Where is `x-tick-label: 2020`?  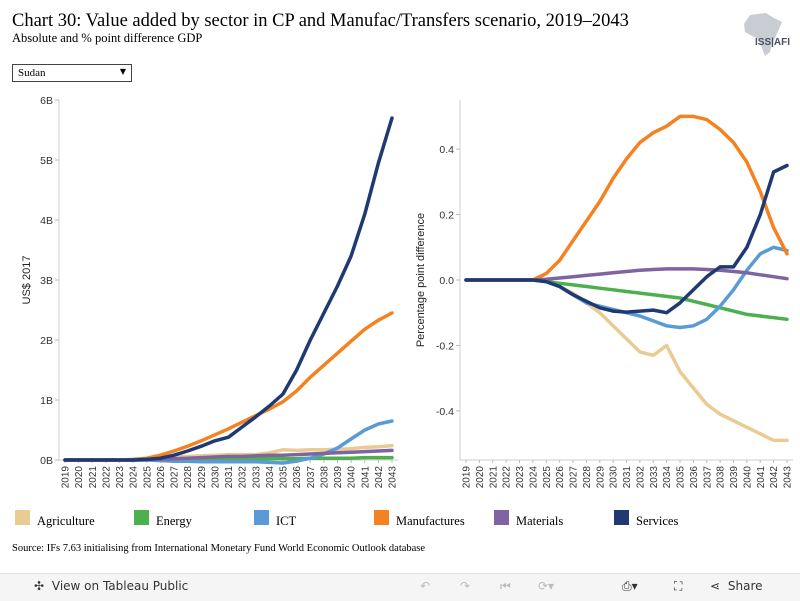 x-tick-label: 2020 is located at coordinates (79, 477).